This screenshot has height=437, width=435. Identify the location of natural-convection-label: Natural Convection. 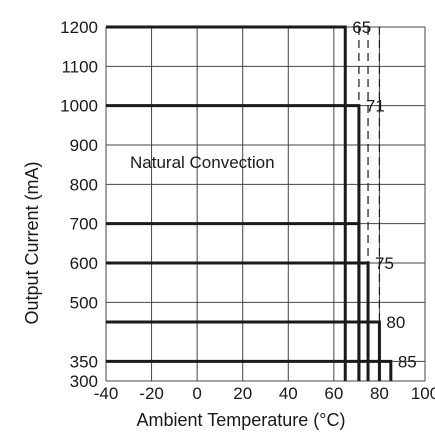
(202, 162).